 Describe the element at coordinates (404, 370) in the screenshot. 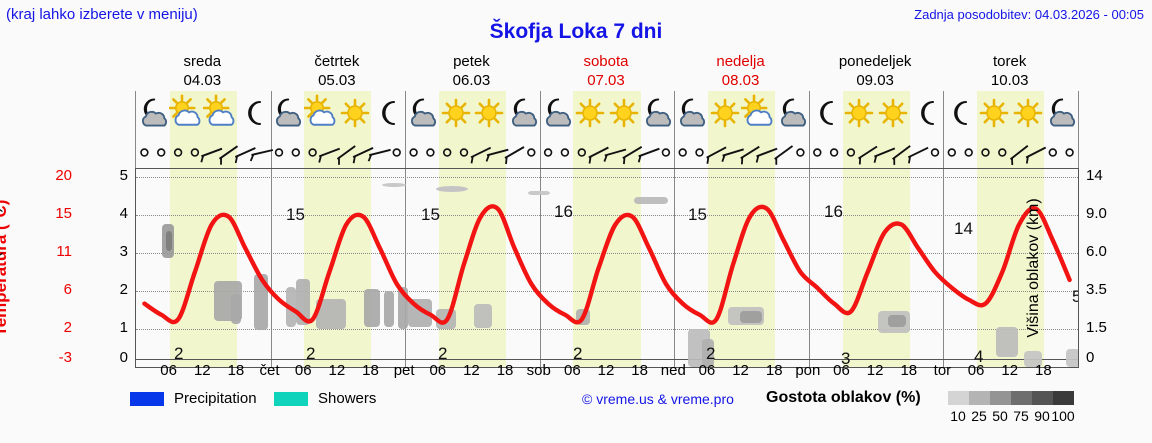

I see `time-tick-label: pet` at that location.